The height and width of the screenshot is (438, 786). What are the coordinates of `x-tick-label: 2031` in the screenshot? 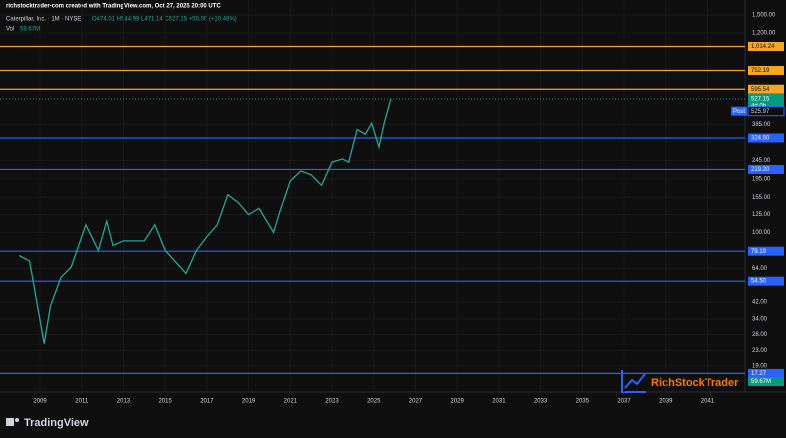 It's located at (499, 402).